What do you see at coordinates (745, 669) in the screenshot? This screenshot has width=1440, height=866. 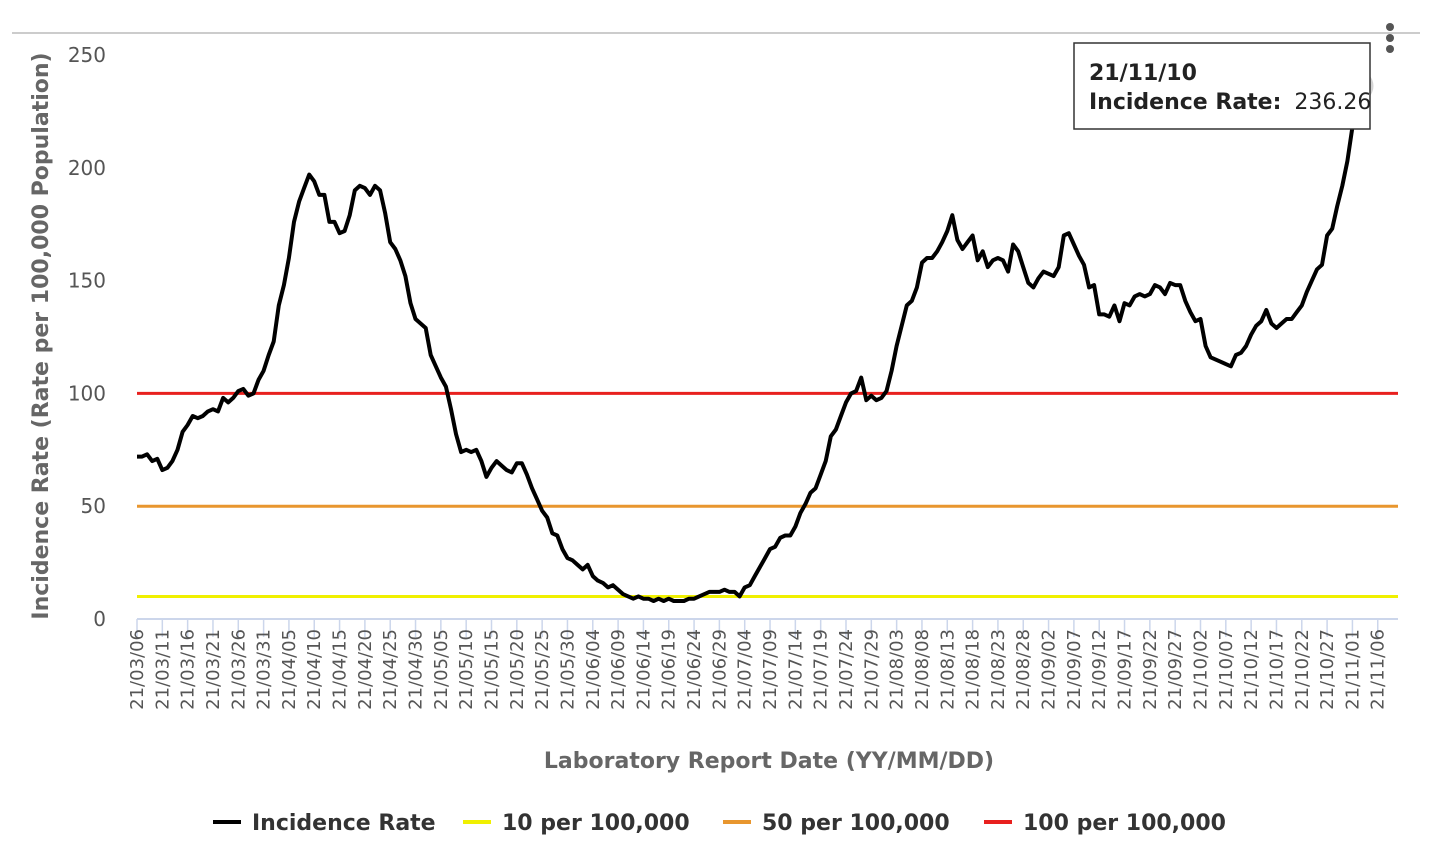 I see `x-tick-label: 21/07/04` at bounding box center [745, 669].